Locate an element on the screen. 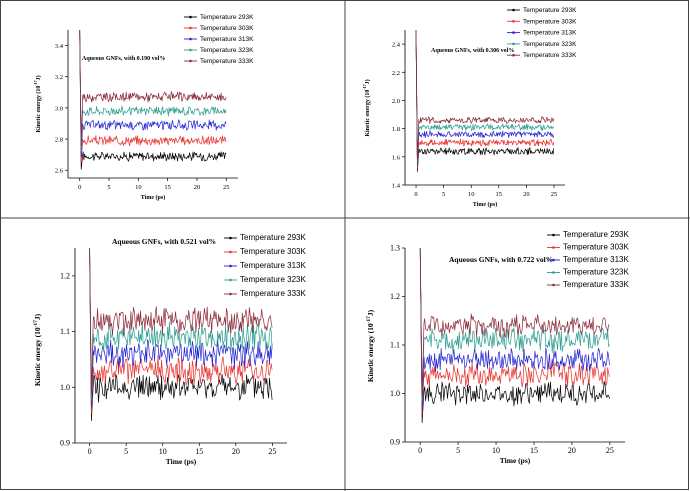 This screenshot has height=491, width=690. y-tick-label: 2.2 is located at coordinates (396, 73).